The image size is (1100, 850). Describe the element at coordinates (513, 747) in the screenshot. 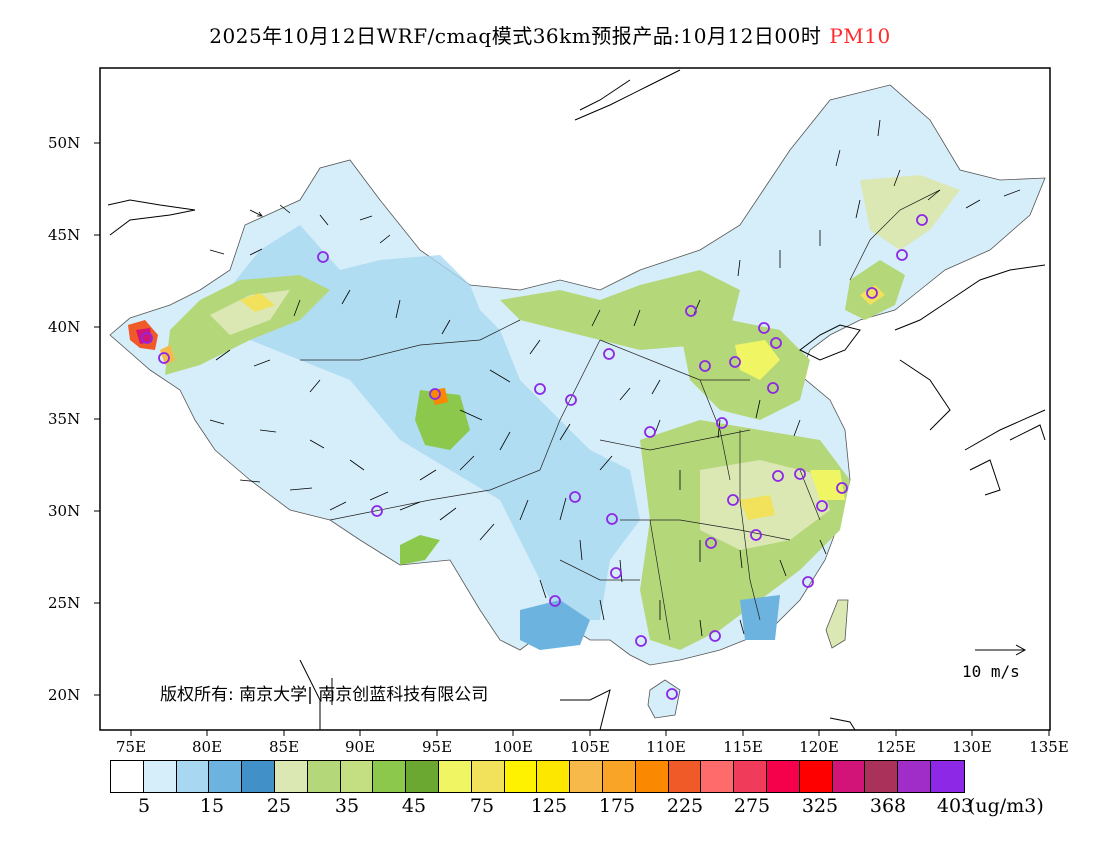

I see `lon-label-100e: 100E` at that location.